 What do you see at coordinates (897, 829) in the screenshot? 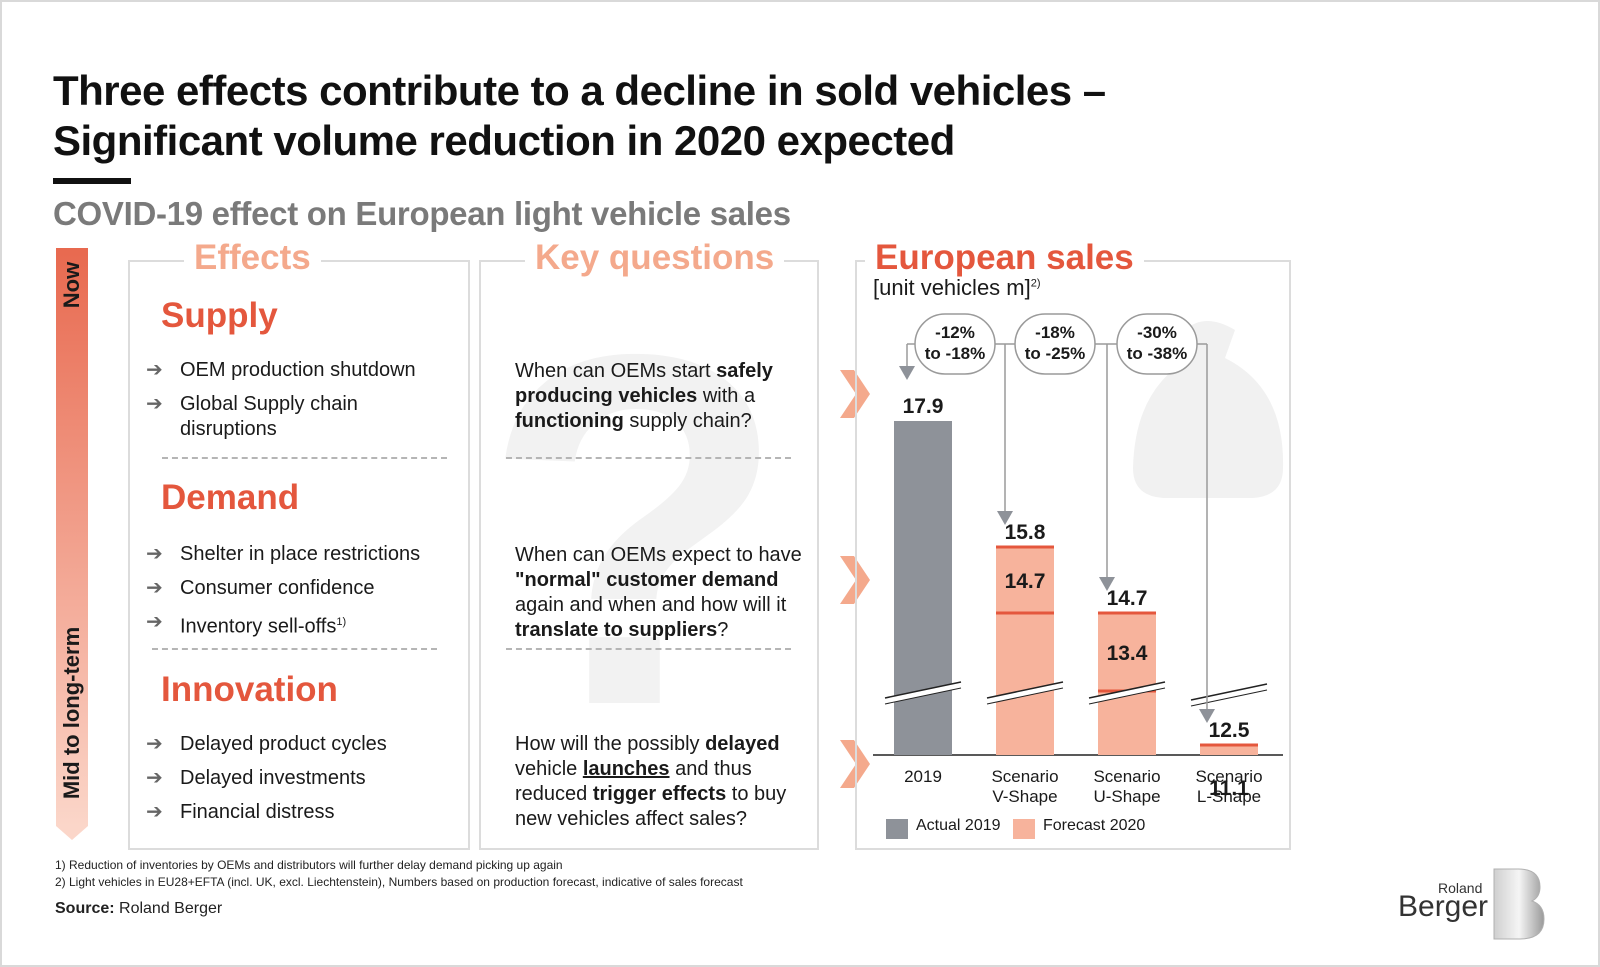
I see `legend-swatch-actual` at bounding box center [897, 829].